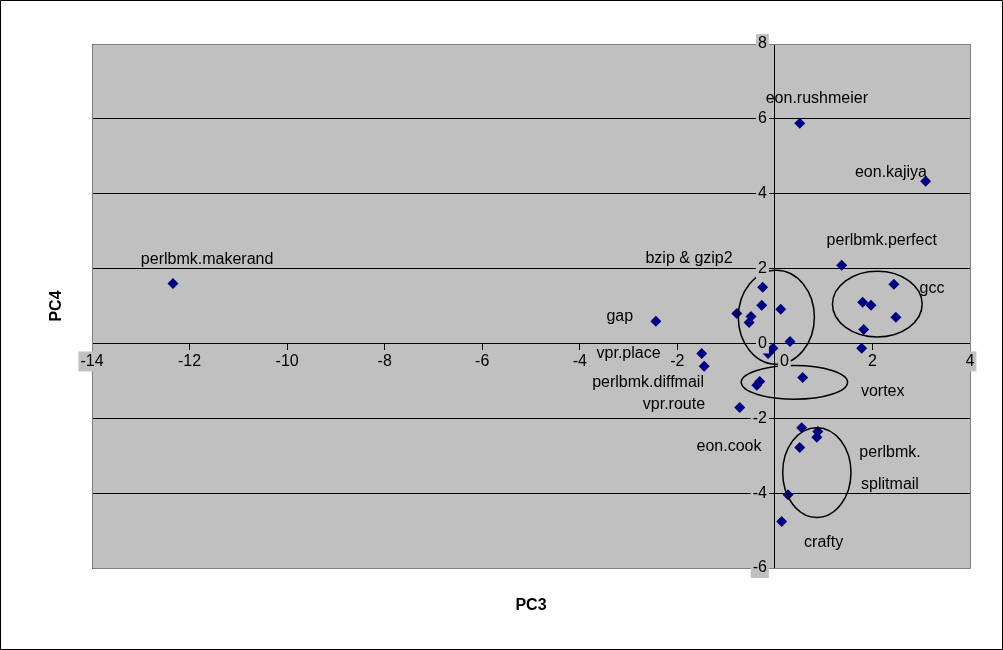 This screenshot has width=1003, height=650. Describe the element at coordinates (677, 360) in the screenshot. I see `x-tick-label: -2` at that location.